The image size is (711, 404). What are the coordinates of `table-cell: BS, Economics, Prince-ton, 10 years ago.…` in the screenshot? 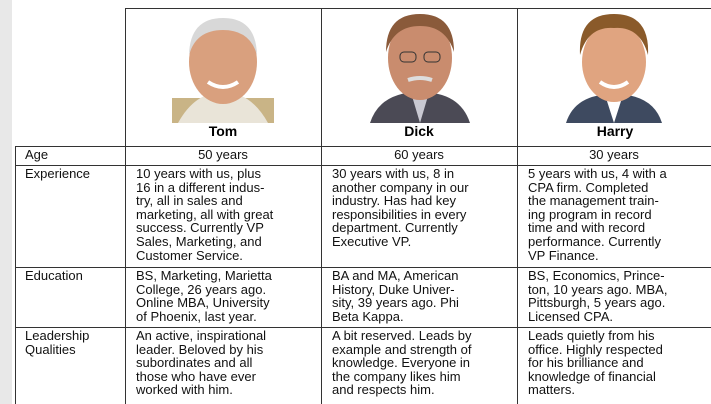 It's located at (597, 296).